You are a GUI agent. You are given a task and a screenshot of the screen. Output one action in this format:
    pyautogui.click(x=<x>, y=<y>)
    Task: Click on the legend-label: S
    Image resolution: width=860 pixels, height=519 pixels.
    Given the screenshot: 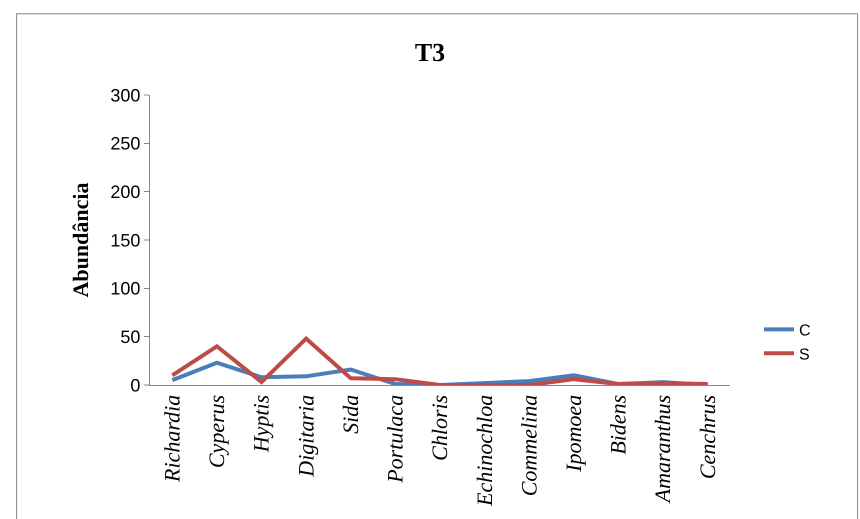 What is the action you would take?
    pyautogui.click(x=804, y=355)
    